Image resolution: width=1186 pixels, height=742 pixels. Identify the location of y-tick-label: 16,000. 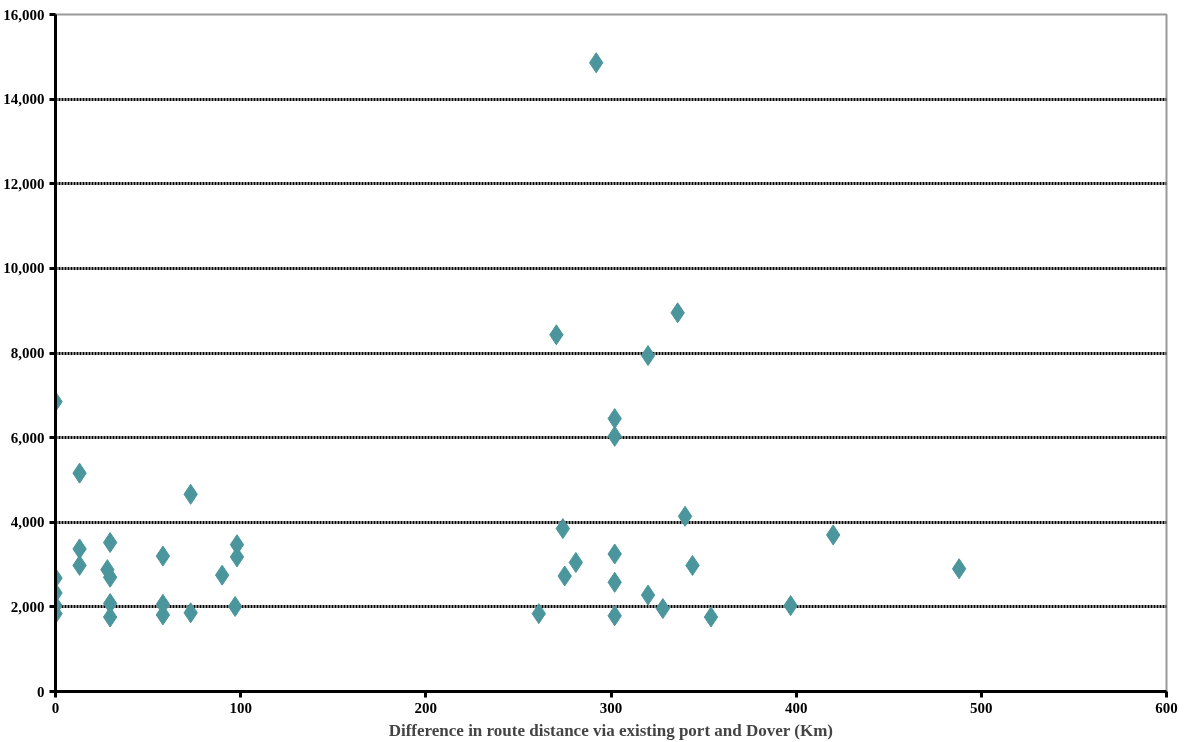
(24, 14).